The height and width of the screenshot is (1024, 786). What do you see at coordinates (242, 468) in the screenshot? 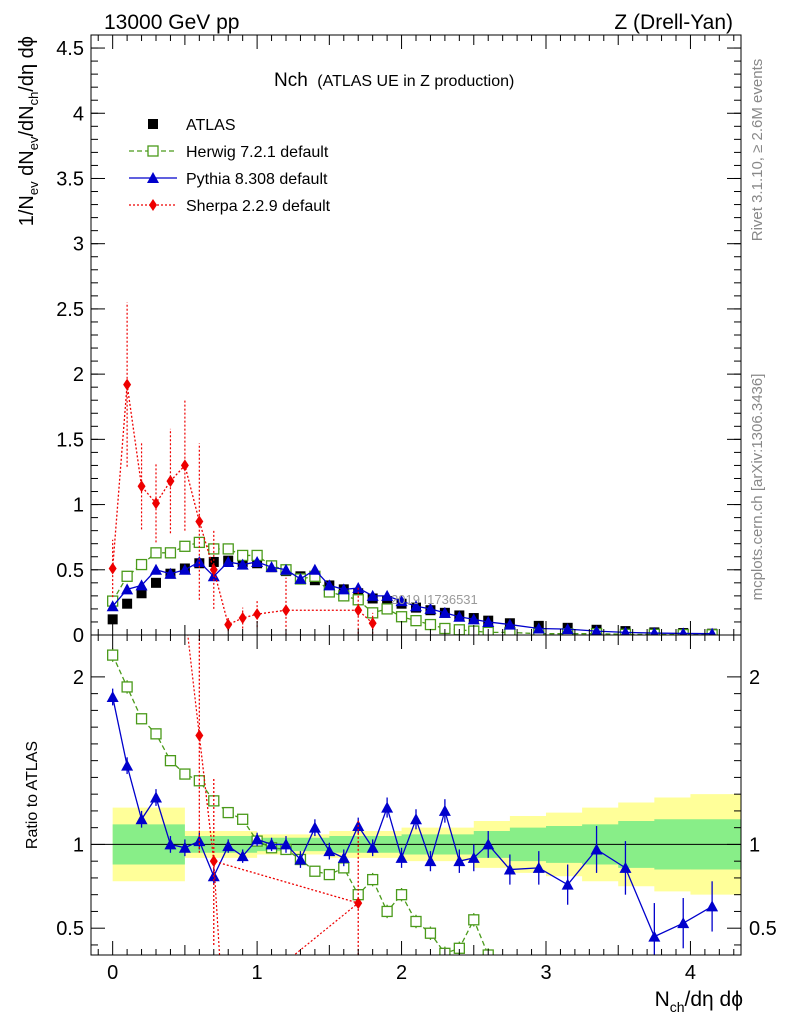
I see `series-sherpa` at bounding box center [242, 468].